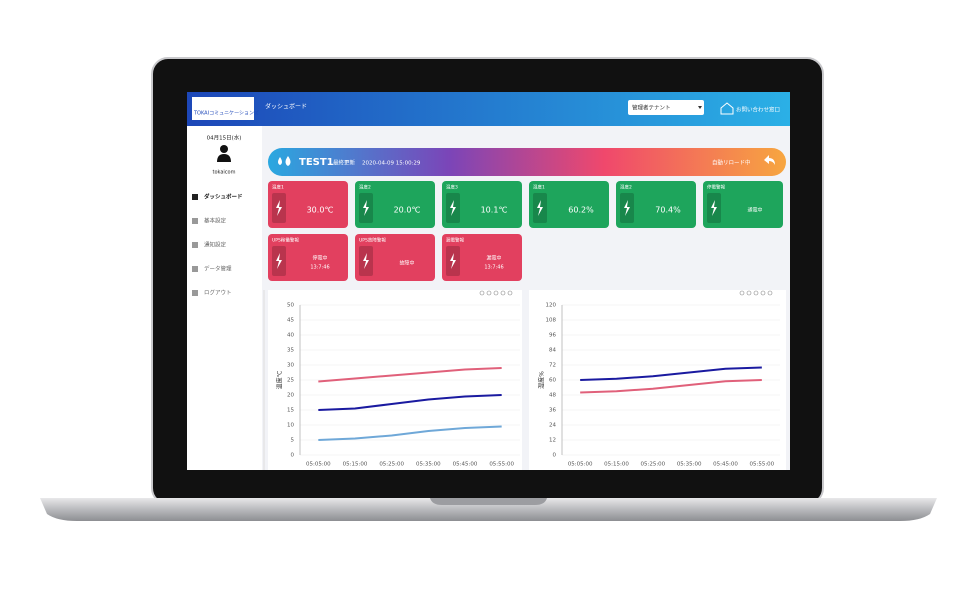 This screenshot has height=613, width=977. I want to click on sidebar, so click(224, 298).